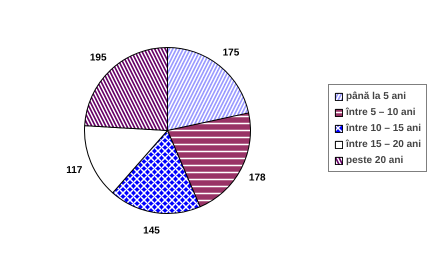 The height and width of the screenshot is (270, 439). I want to click on data-label: 117, so click(74, 170).